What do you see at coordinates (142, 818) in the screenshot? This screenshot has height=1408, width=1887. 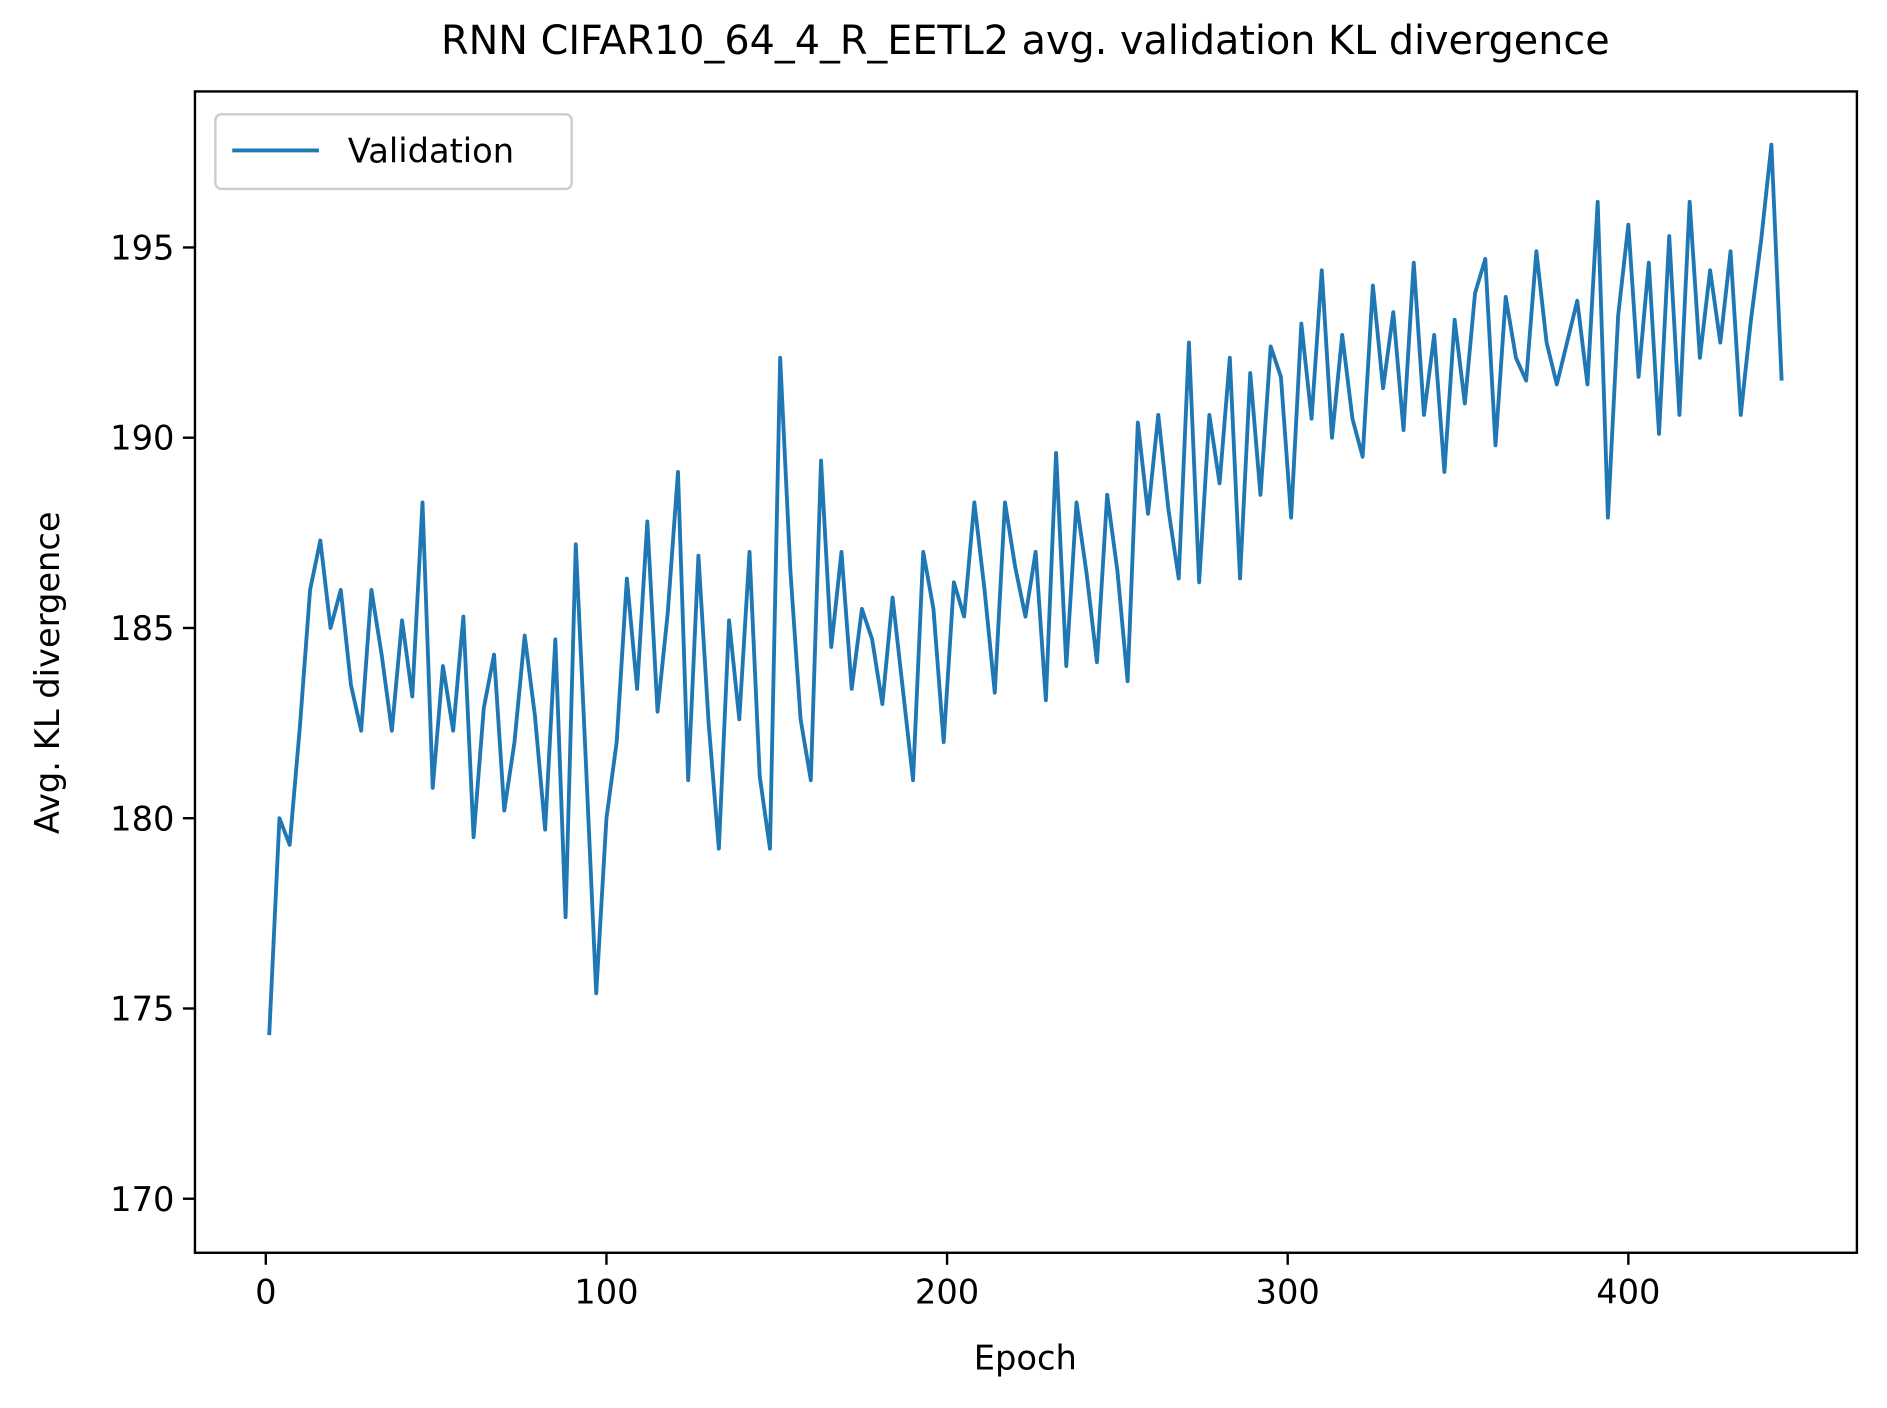 I see `y-tick-label: 180` at bounding box center [142, 818].